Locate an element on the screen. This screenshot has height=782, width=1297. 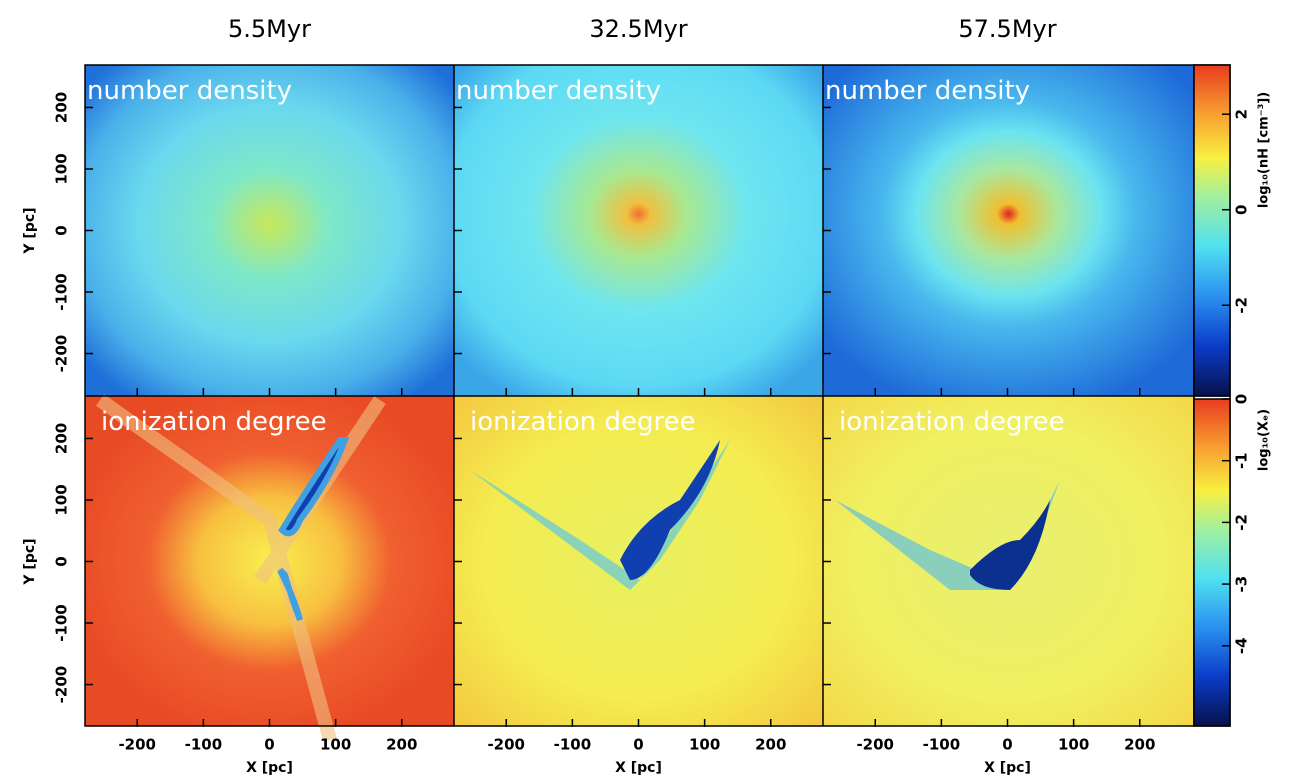
colorbar-tick-label: -3 is located at coordinates (1242, 584).